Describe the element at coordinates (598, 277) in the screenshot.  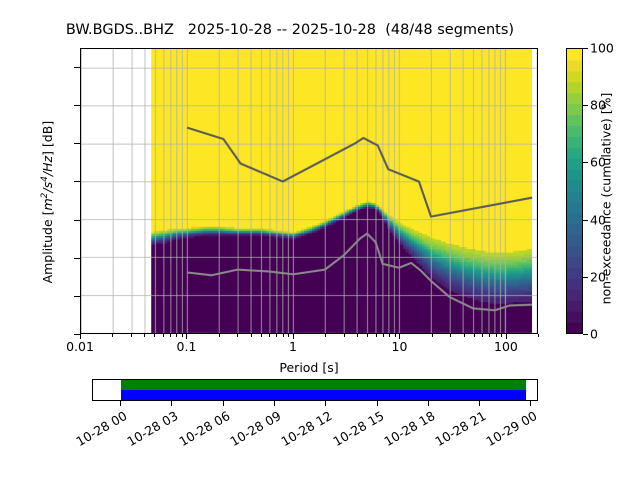
I see `colorbar-tick-label: 20` at that location.